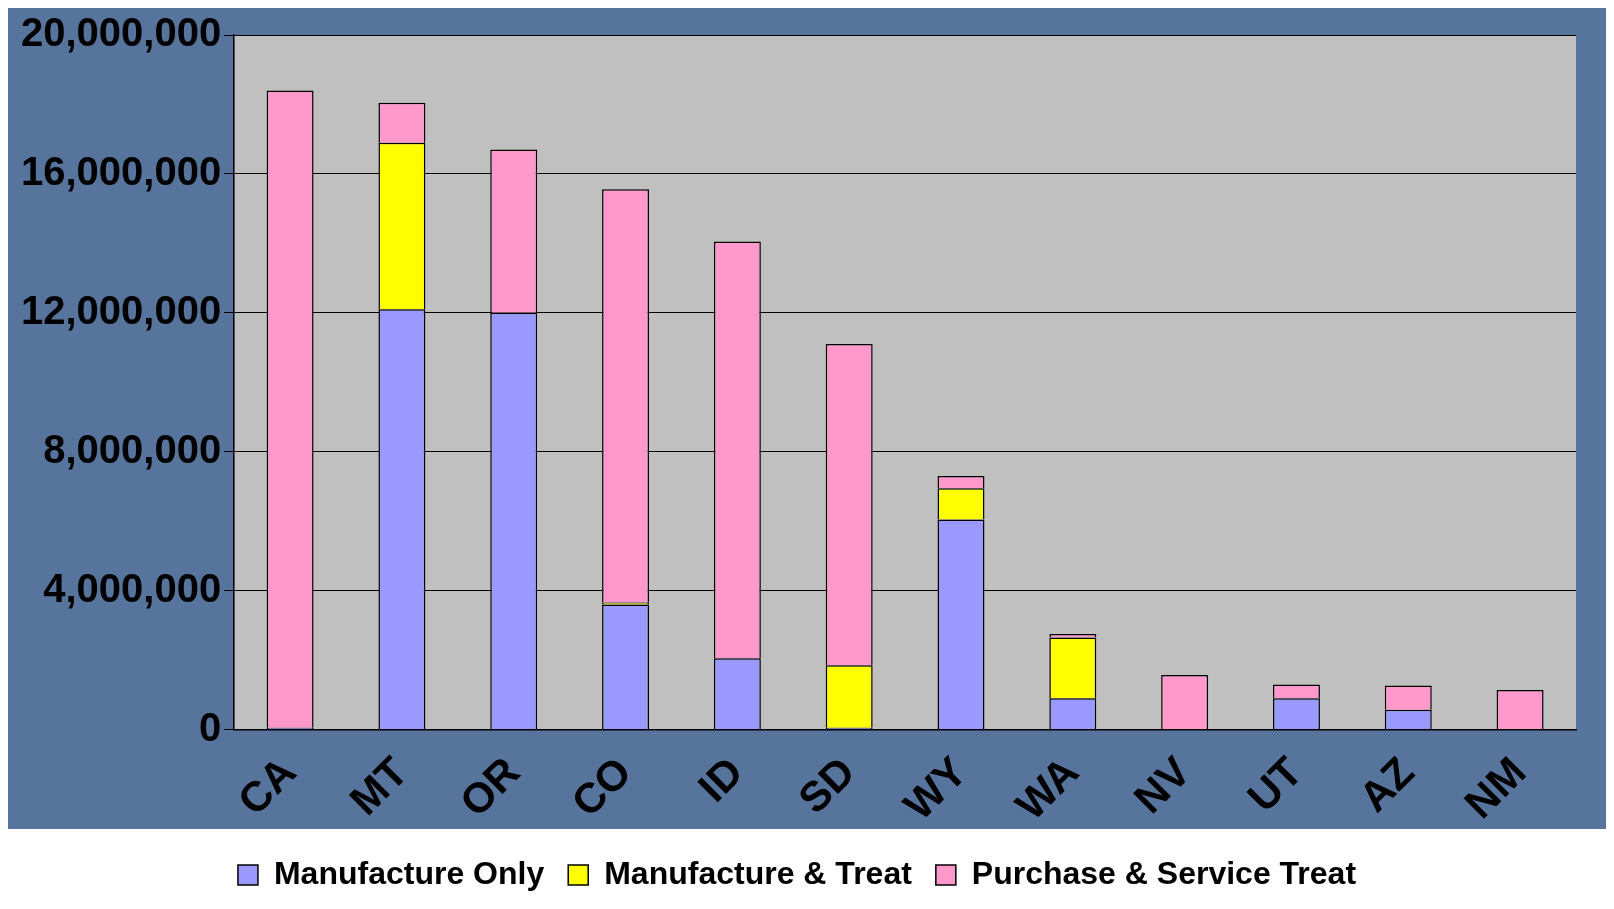 The image size is (1614, 909). Describe the element at coordinates (210, 726) in the screenshot. I see `y-tick-label: 0` at that location.